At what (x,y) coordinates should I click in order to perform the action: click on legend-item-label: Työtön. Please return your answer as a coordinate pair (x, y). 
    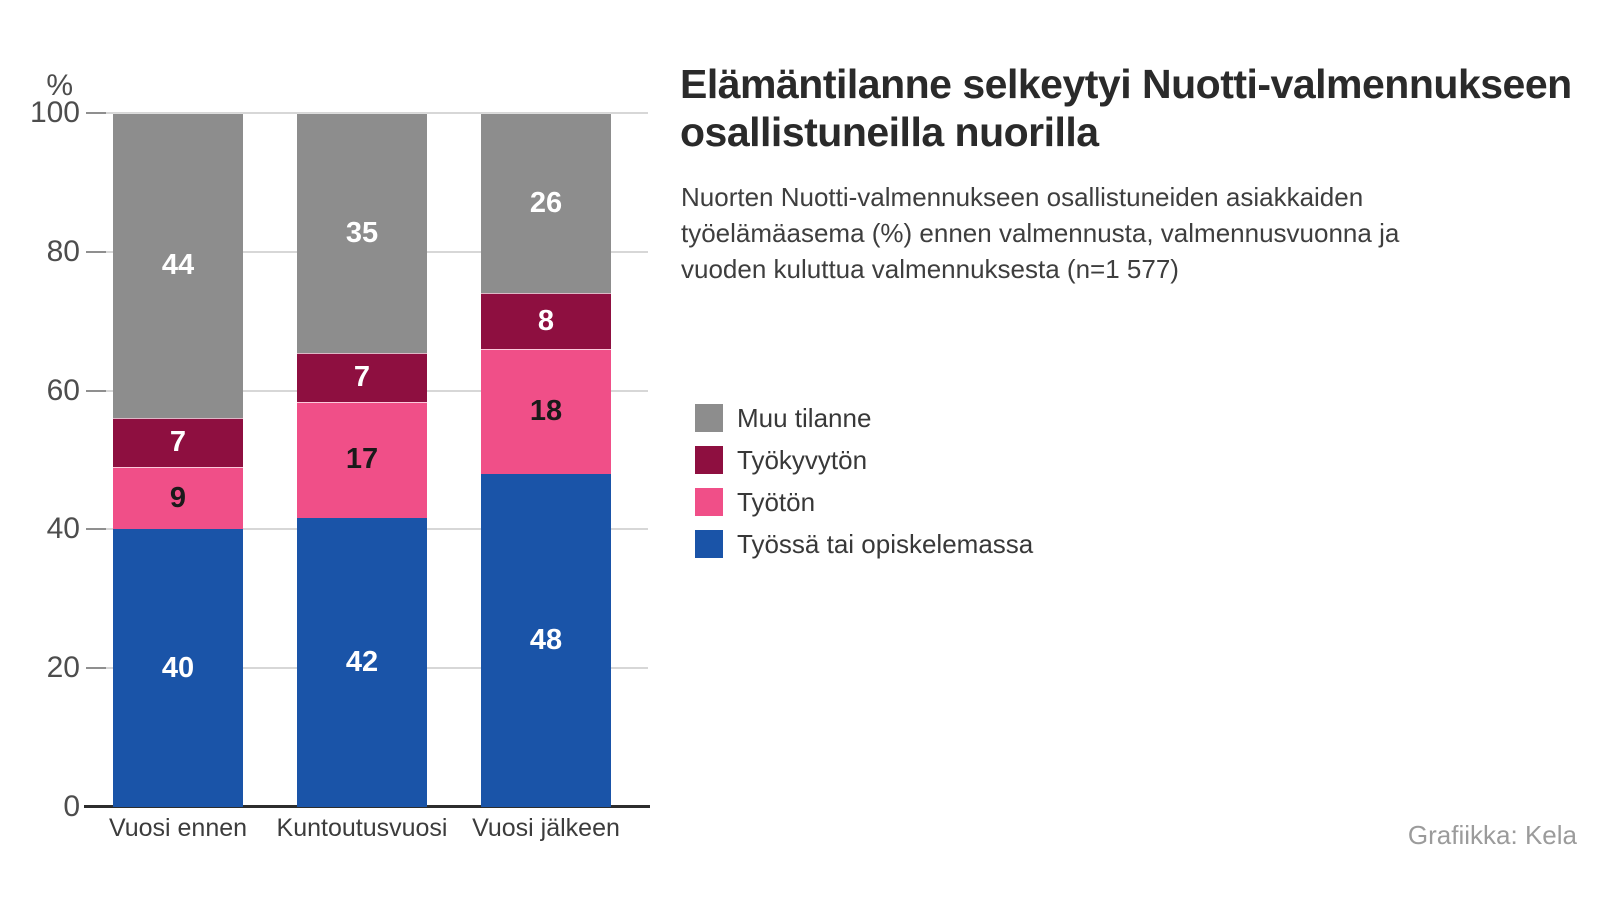
    Looking at the image, I should click on (776, 501).